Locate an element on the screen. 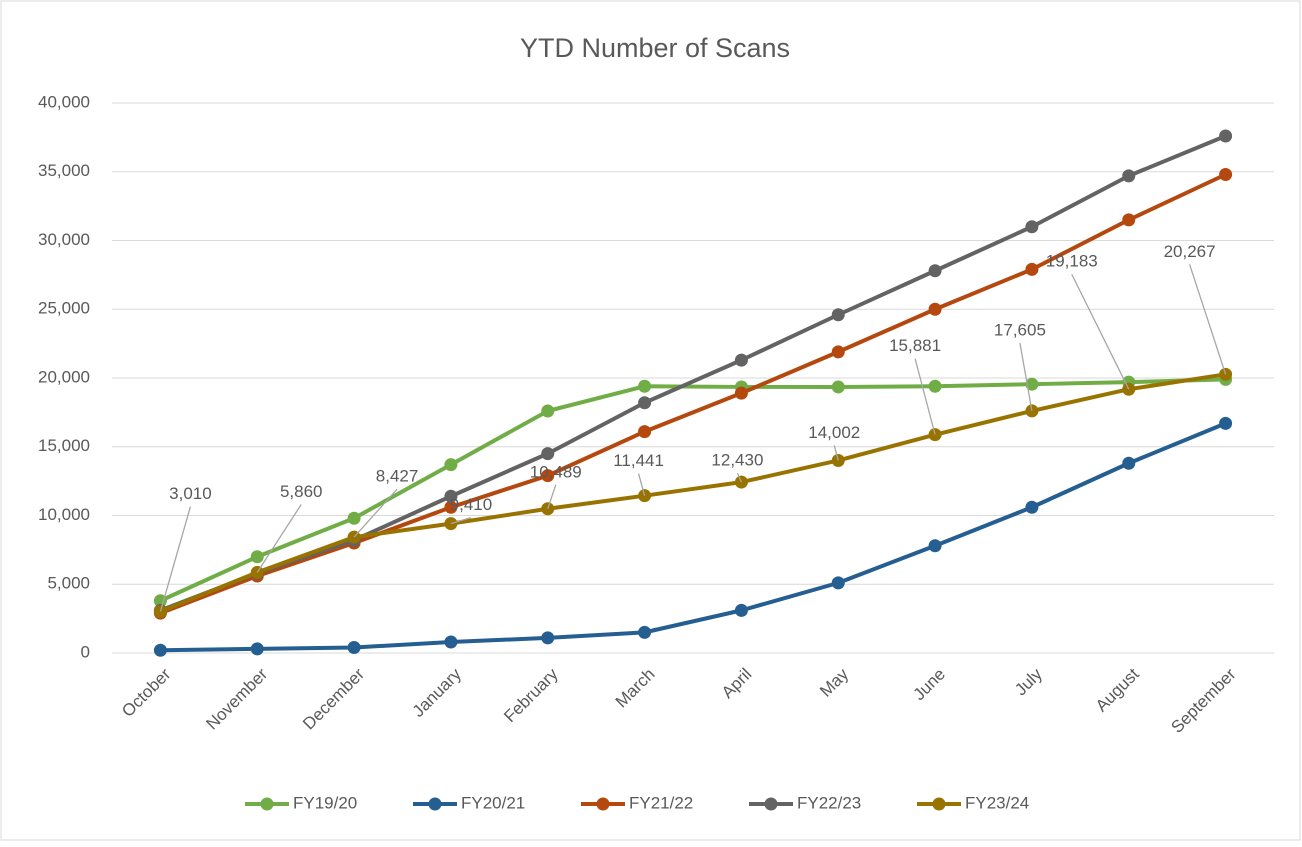  y-tick-label: 40,000 is located at coordinates (64, 101).